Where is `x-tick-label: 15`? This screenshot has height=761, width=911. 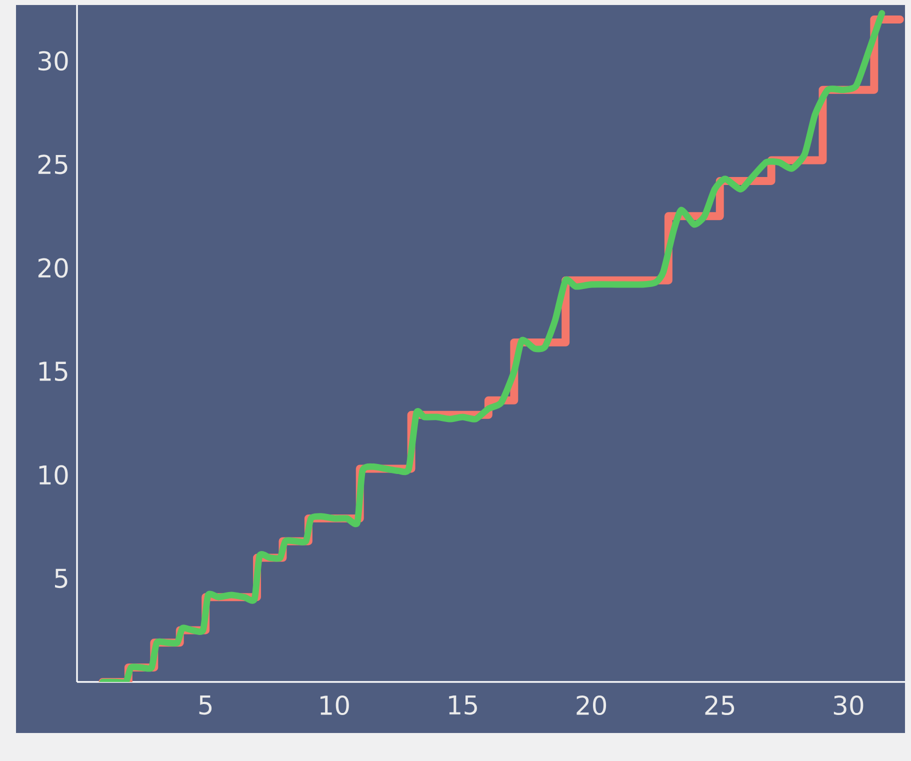 x-tick-label: 15 is located at coordinates (463, 705).